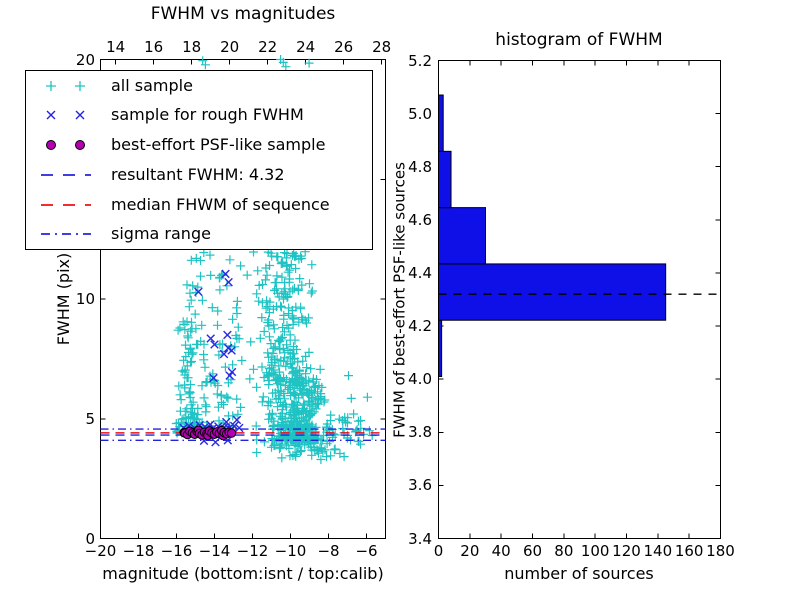  Describe the element at coordinates (420, 485) in the screenshot. I see `right-y-tick-label: 3.6` at that location.